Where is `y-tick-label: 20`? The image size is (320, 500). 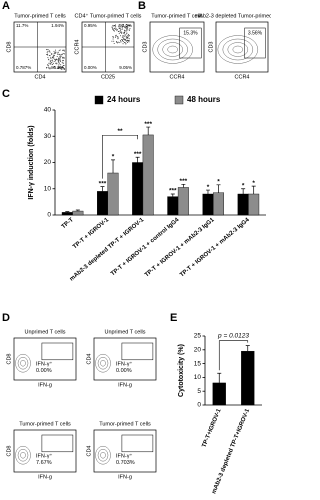
y-tick-label: 20 is located at coordinates (198, 350).